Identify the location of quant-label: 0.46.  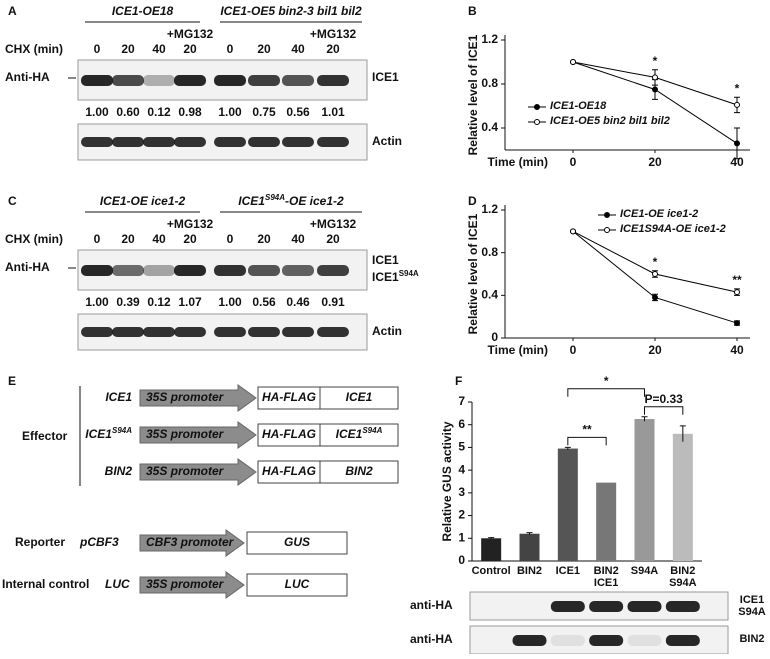
(298, 302).